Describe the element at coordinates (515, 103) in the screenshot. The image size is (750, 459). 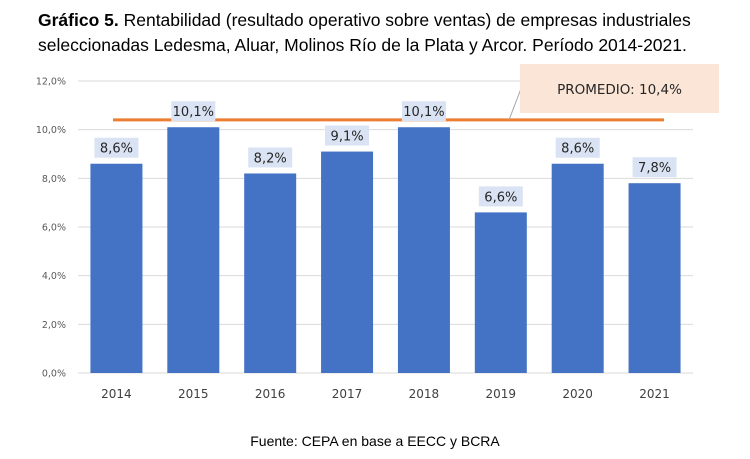
I see `average-callout-leader` at that location.